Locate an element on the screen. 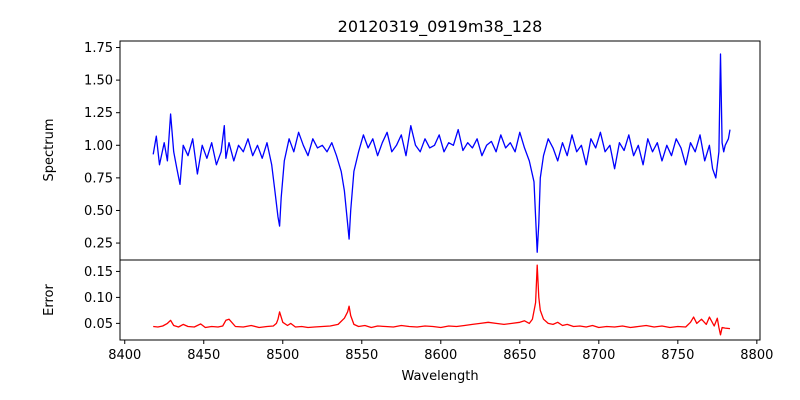  error-y-axis-label: Error is located at coordinates (49, 300).